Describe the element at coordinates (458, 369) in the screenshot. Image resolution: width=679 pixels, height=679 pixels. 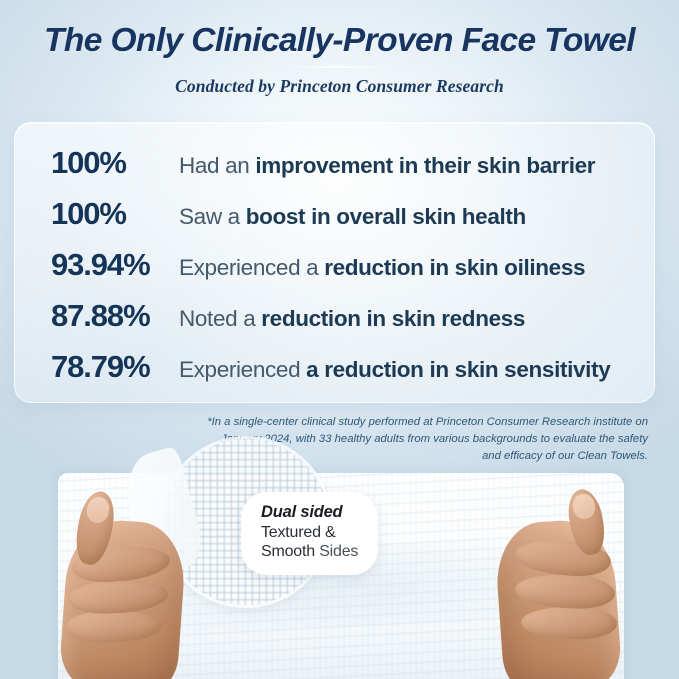
I see `stat-emphasis-text: a reduction in skin sensitivity` at that location.